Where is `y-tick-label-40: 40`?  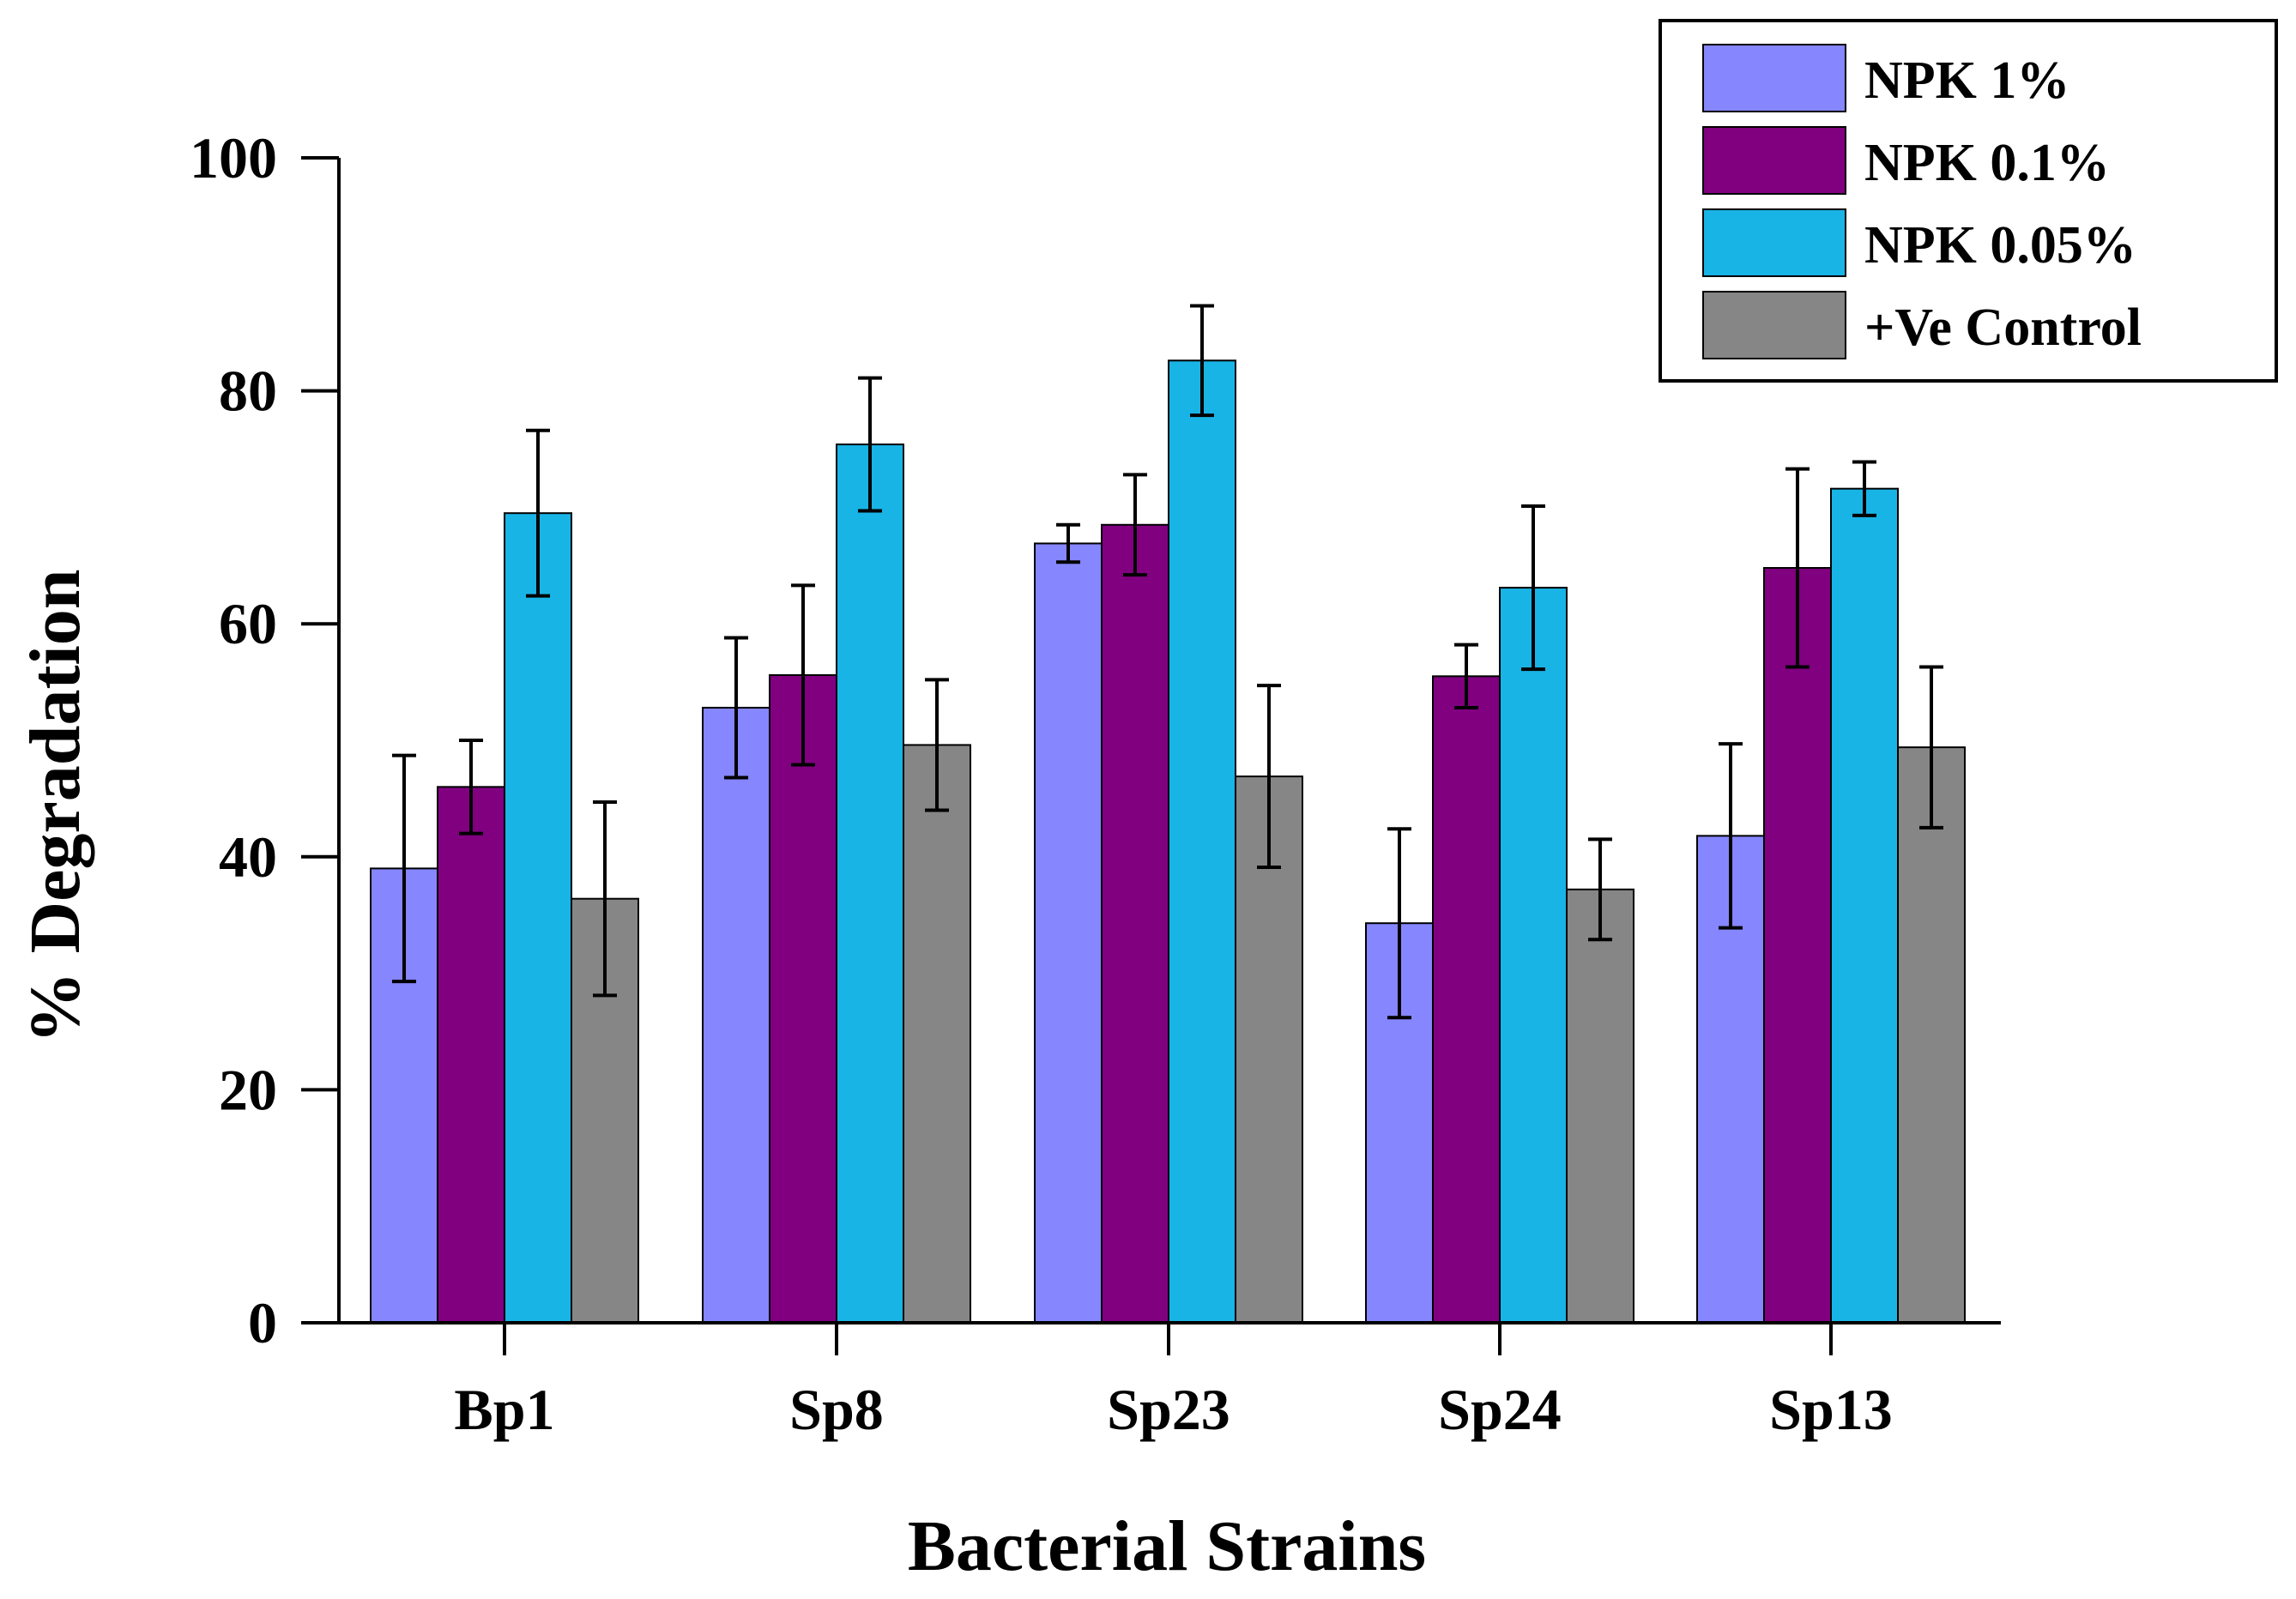
y-tick-label-40: 40 is located at coordinates (248, 857).